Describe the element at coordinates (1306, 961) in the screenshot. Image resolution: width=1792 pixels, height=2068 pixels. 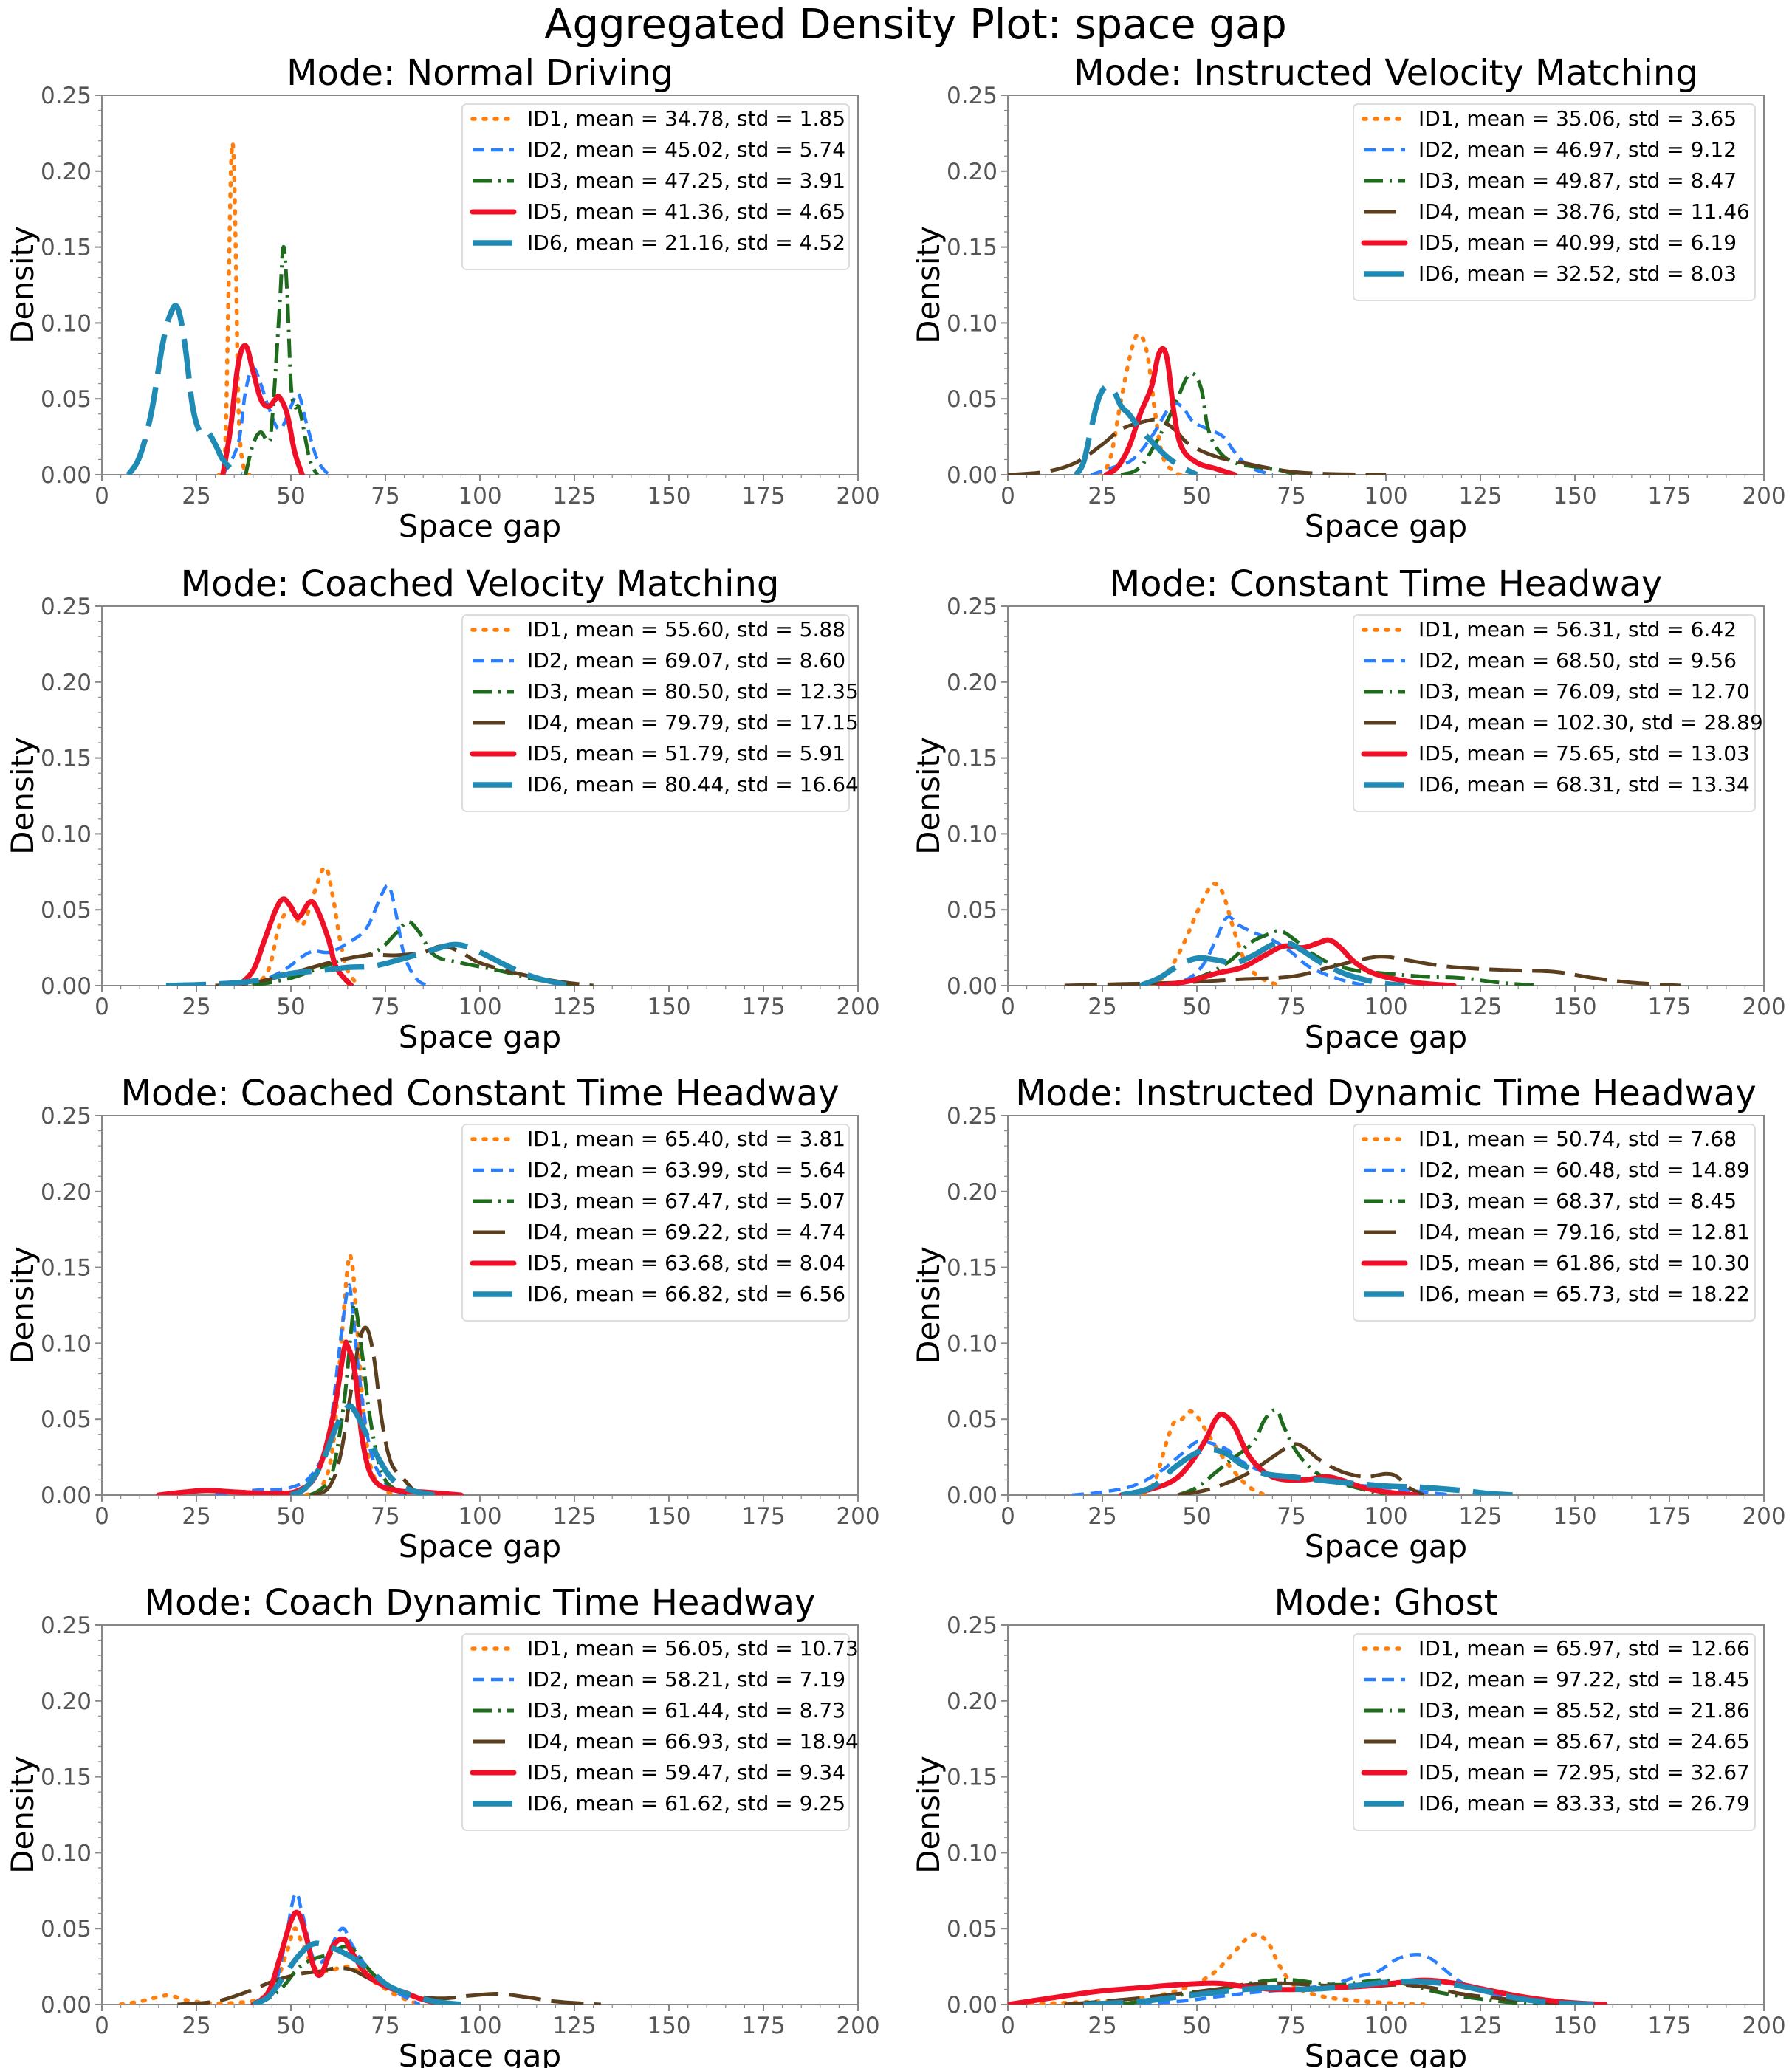
I see `series-line-id5` at that location.